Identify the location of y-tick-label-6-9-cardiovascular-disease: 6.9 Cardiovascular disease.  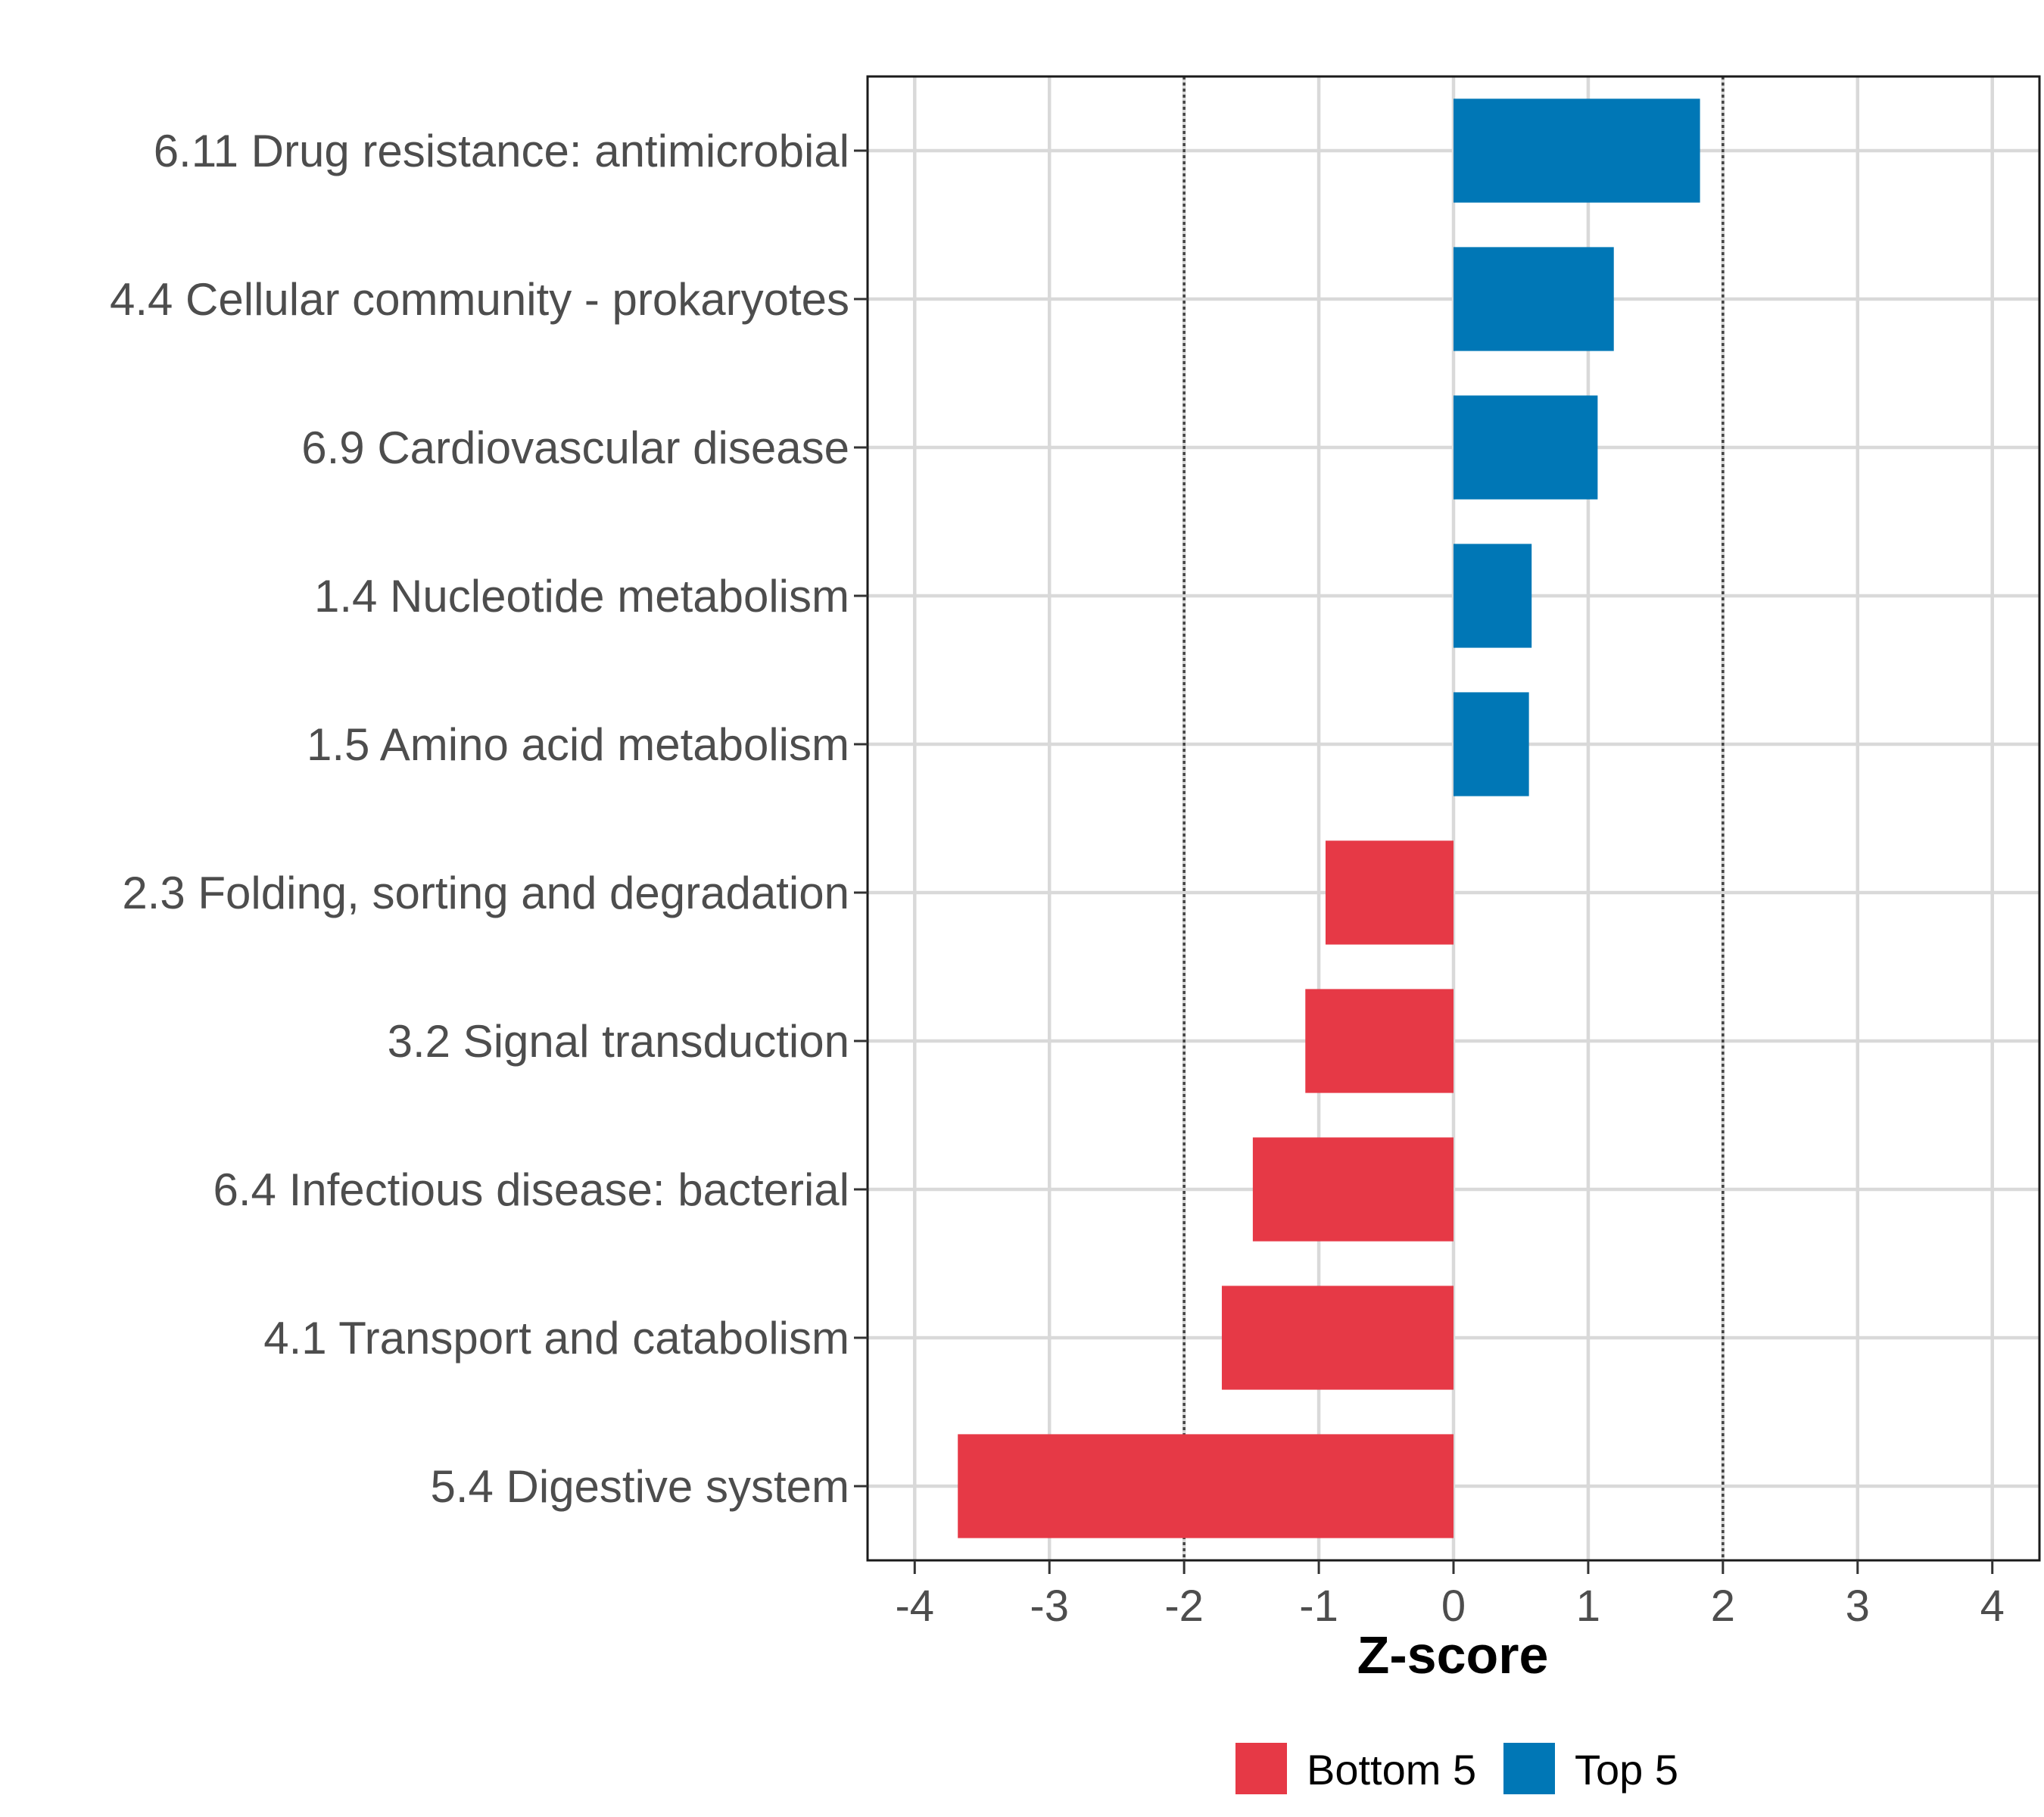
(575, 447).